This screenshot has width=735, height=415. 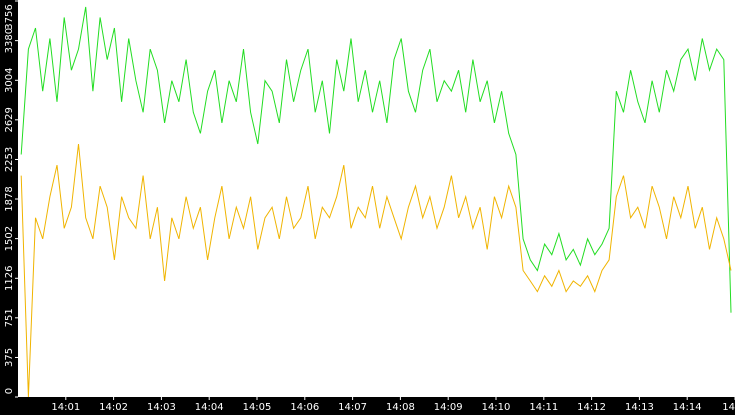 What do you see at coordinates (448, 407) in the screenshot?
I see `x-tick-label: 14:09` at bounding box center [448, 407].